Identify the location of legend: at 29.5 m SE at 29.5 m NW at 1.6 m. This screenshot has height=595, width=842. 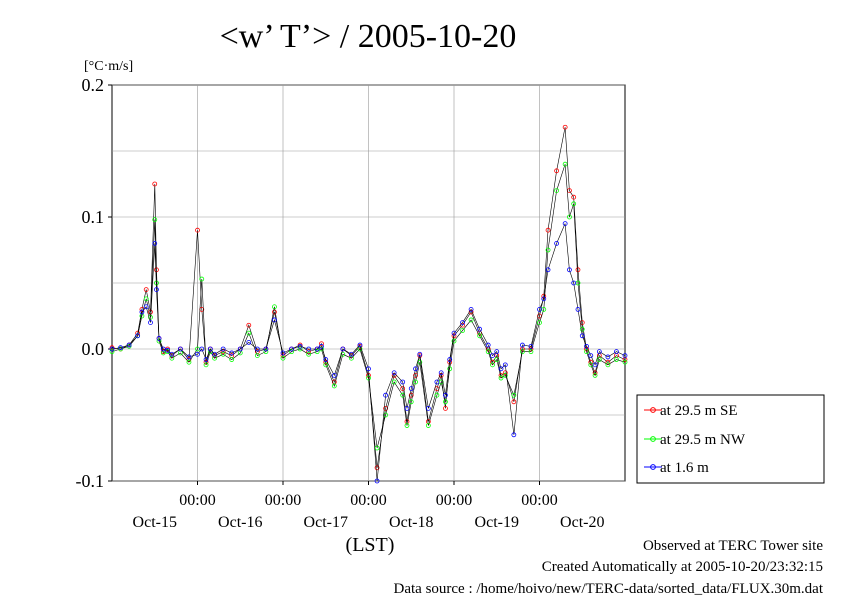
(730, 439).